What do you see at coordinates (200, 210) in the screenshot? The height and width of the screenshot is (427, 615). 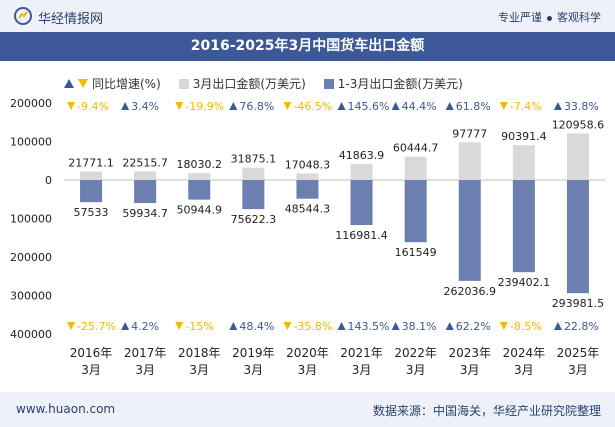 I see `cumulative-value-label: 50944.9` at bounding box center [200, 210].